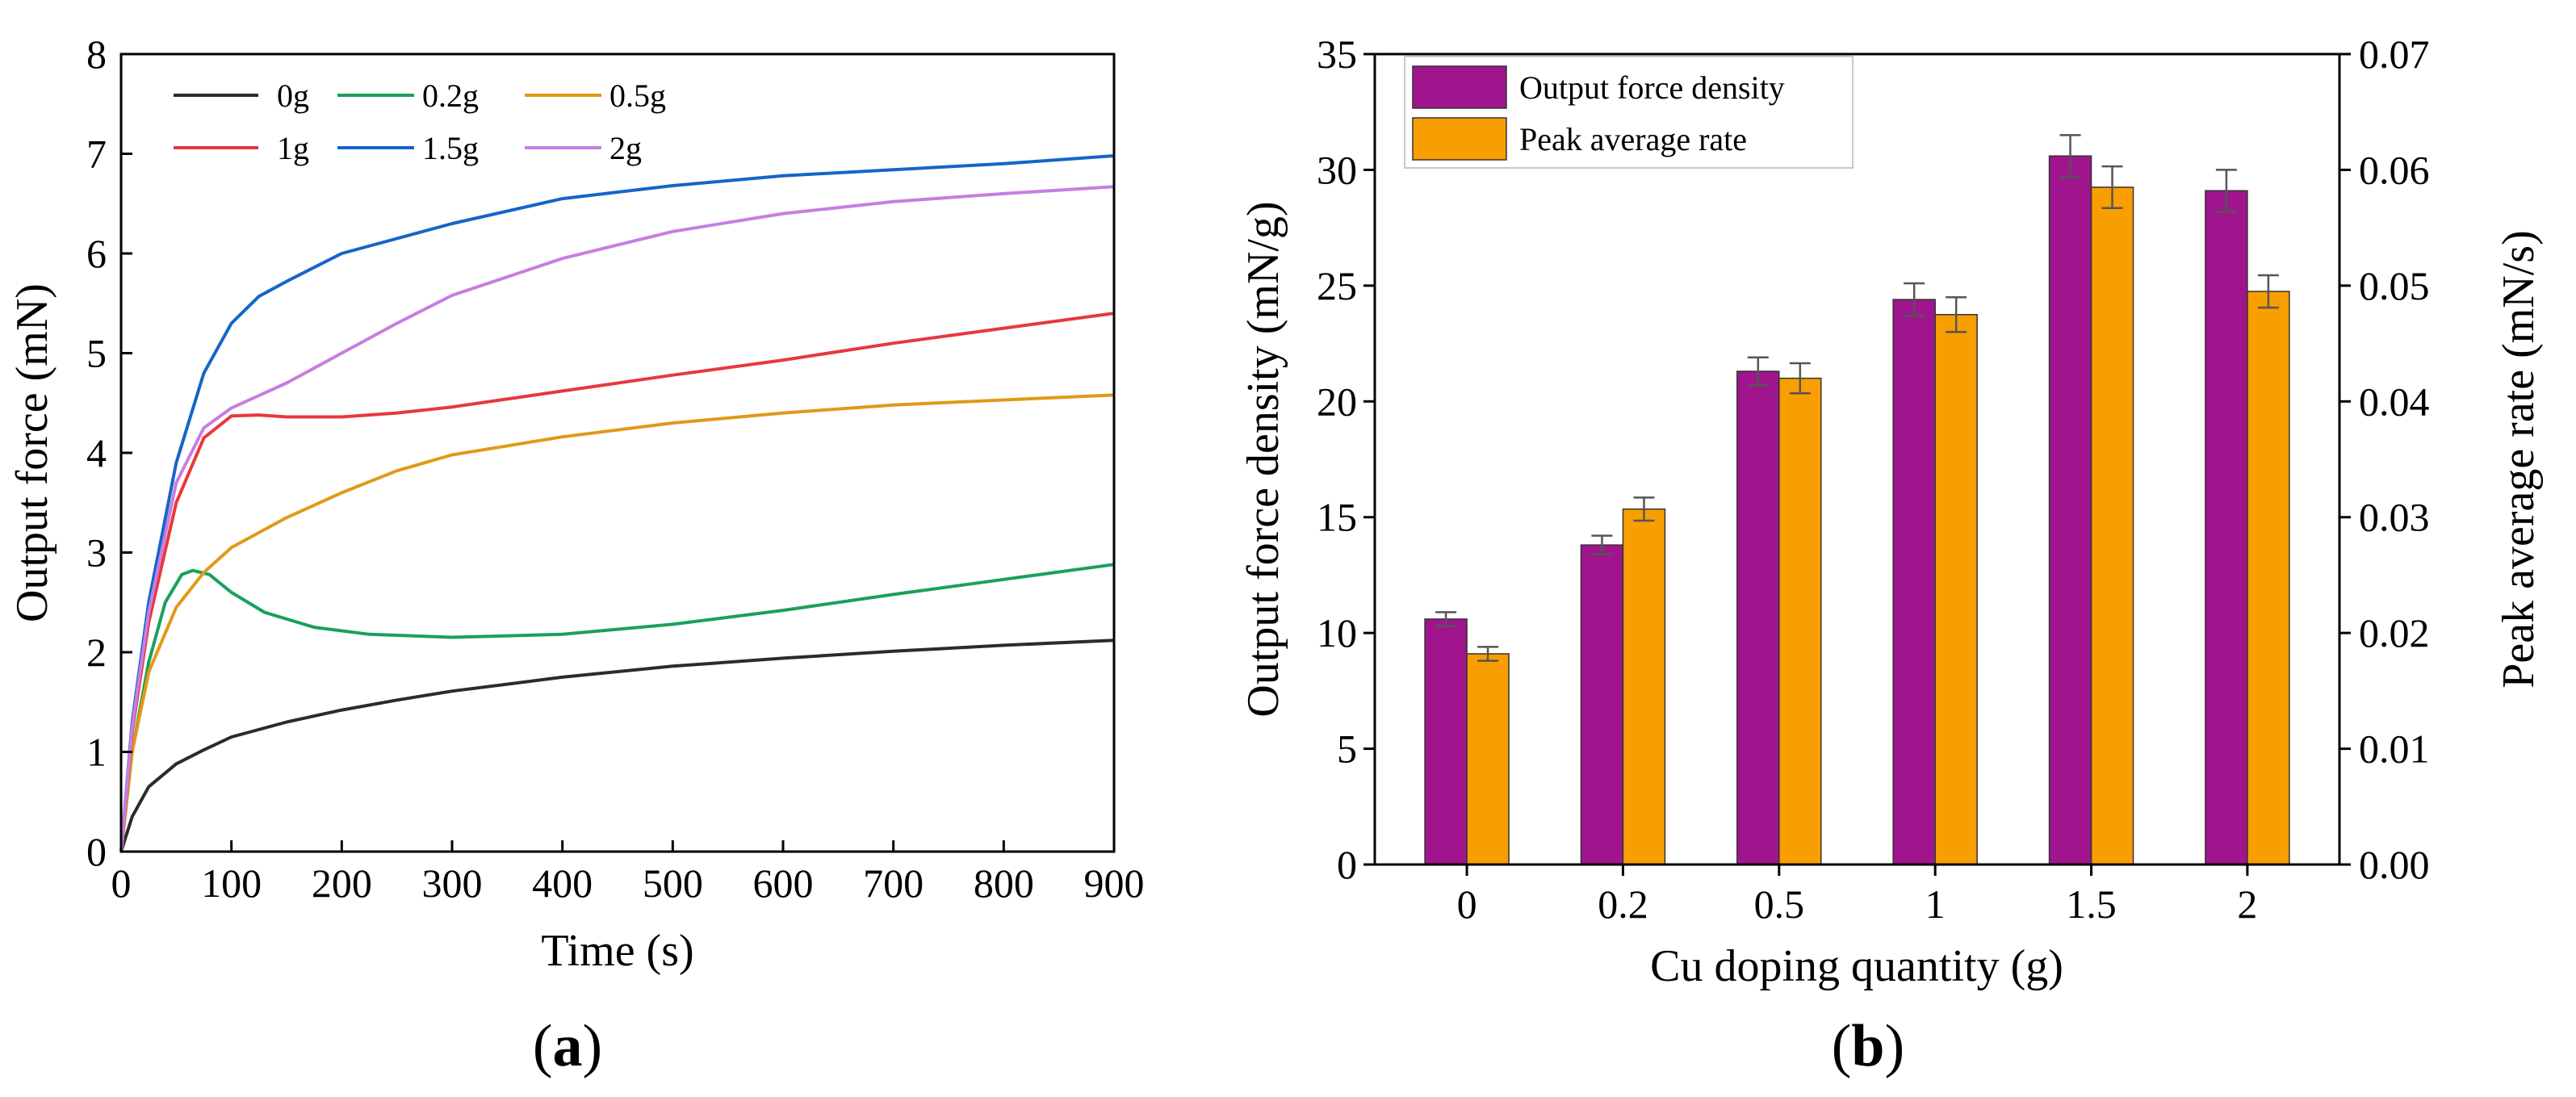 This screenshot has width=2576, height=1097. I want to click on chart-a-y-tick-label: 0, so click(96, 851).